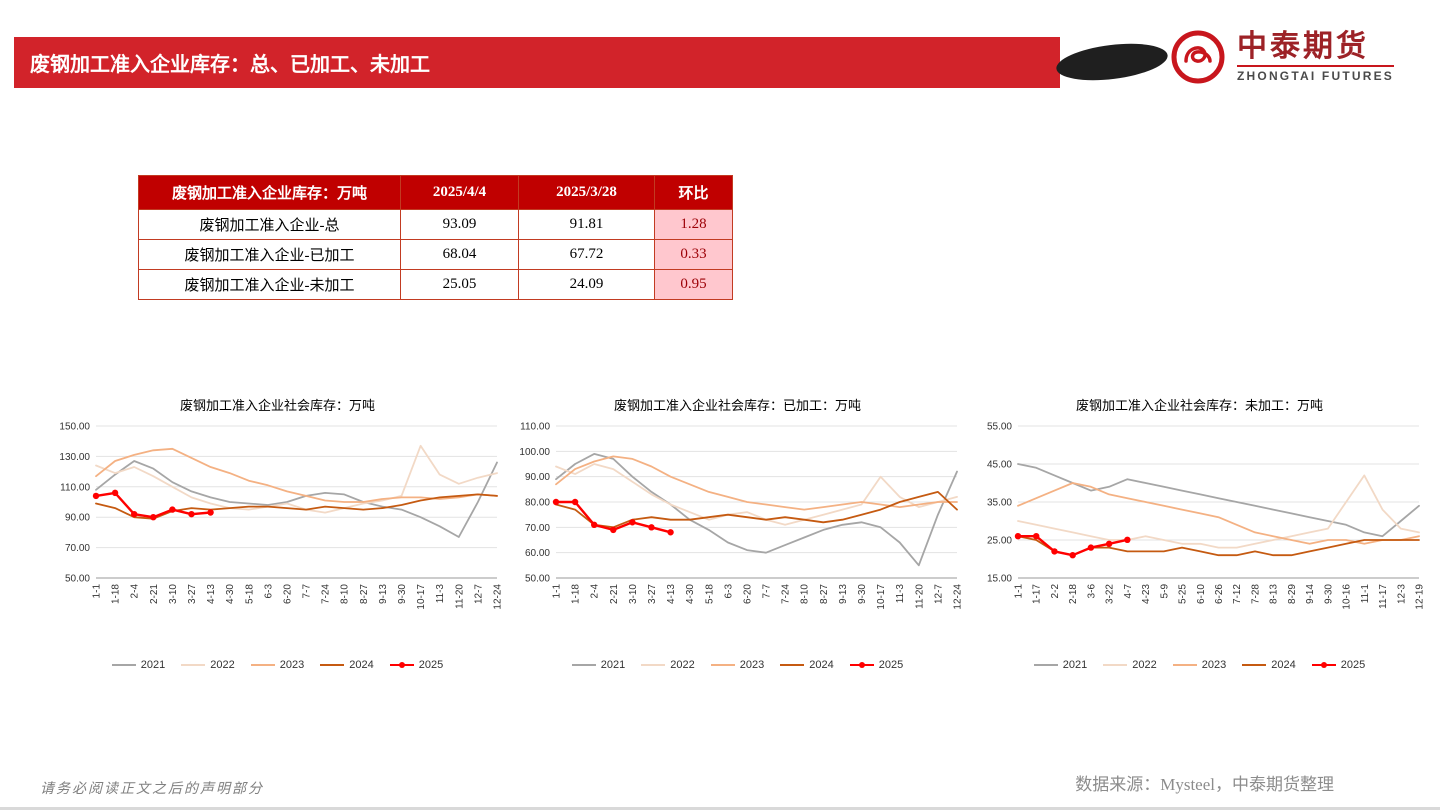  I want to click on chart-total-legend: 2021 2022 2023 2024 2025, so click(277, 665).